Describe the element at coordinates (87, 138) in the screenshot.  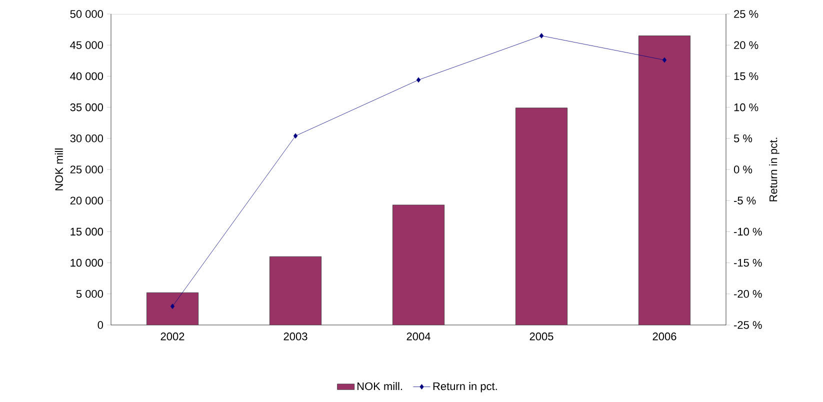
I see `y-tick-label: 30 000` at that location.